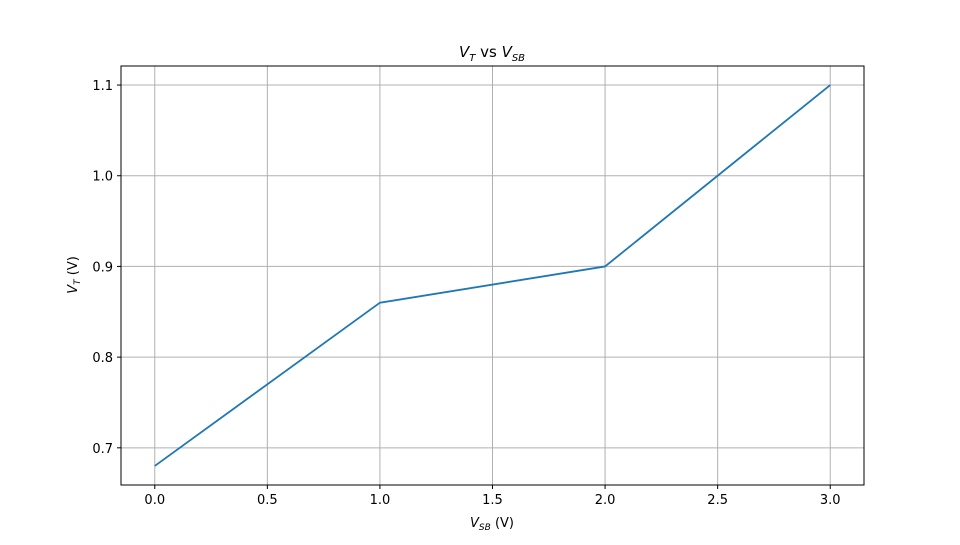 Image resolution: width=960 pixels, height=545 pixels. What do you see at coordinates (102, 86) in the screenshot?
I see `y-tick-label: 1.1` at bounding box center [102, 86].